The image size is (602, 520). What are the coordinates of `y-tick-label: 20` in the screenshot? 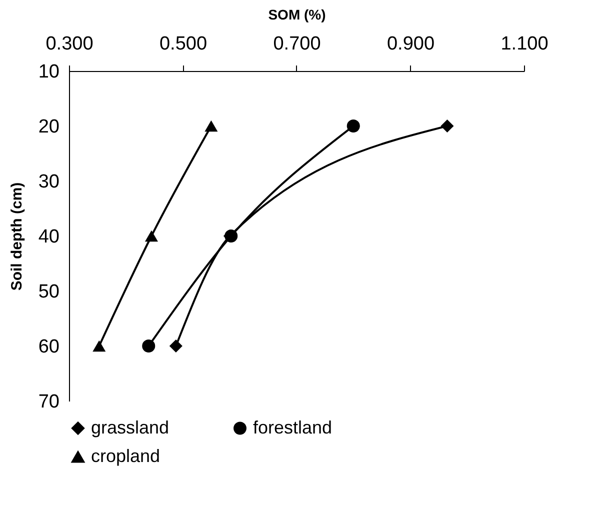 It's located at (49, 127).